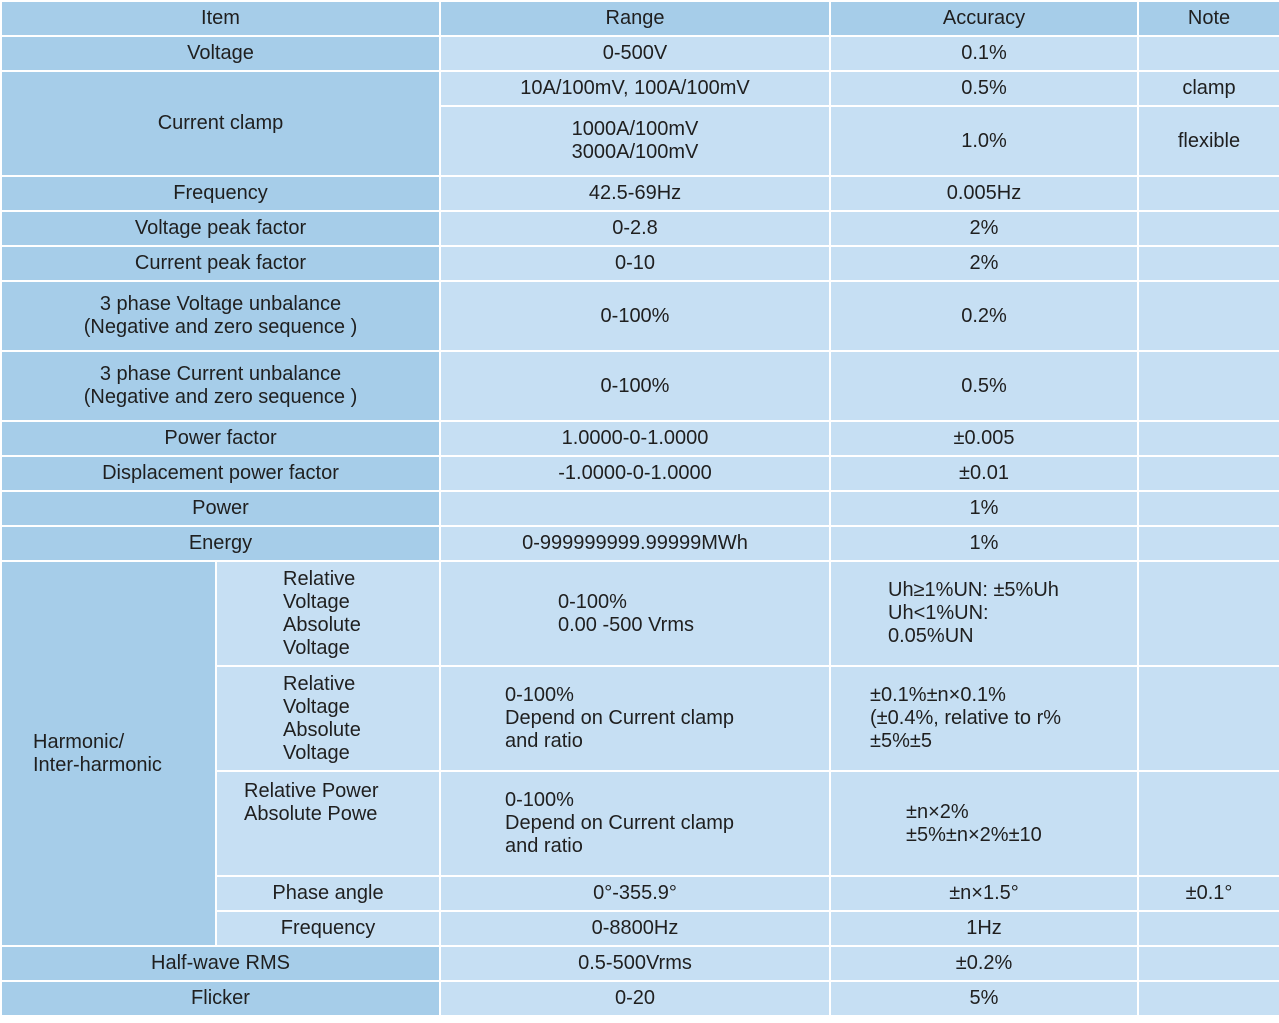 The height and width of the screenshot is (1023, 1279). I want to click on accuracy-cell: ±0.2%, so click(984, 963).